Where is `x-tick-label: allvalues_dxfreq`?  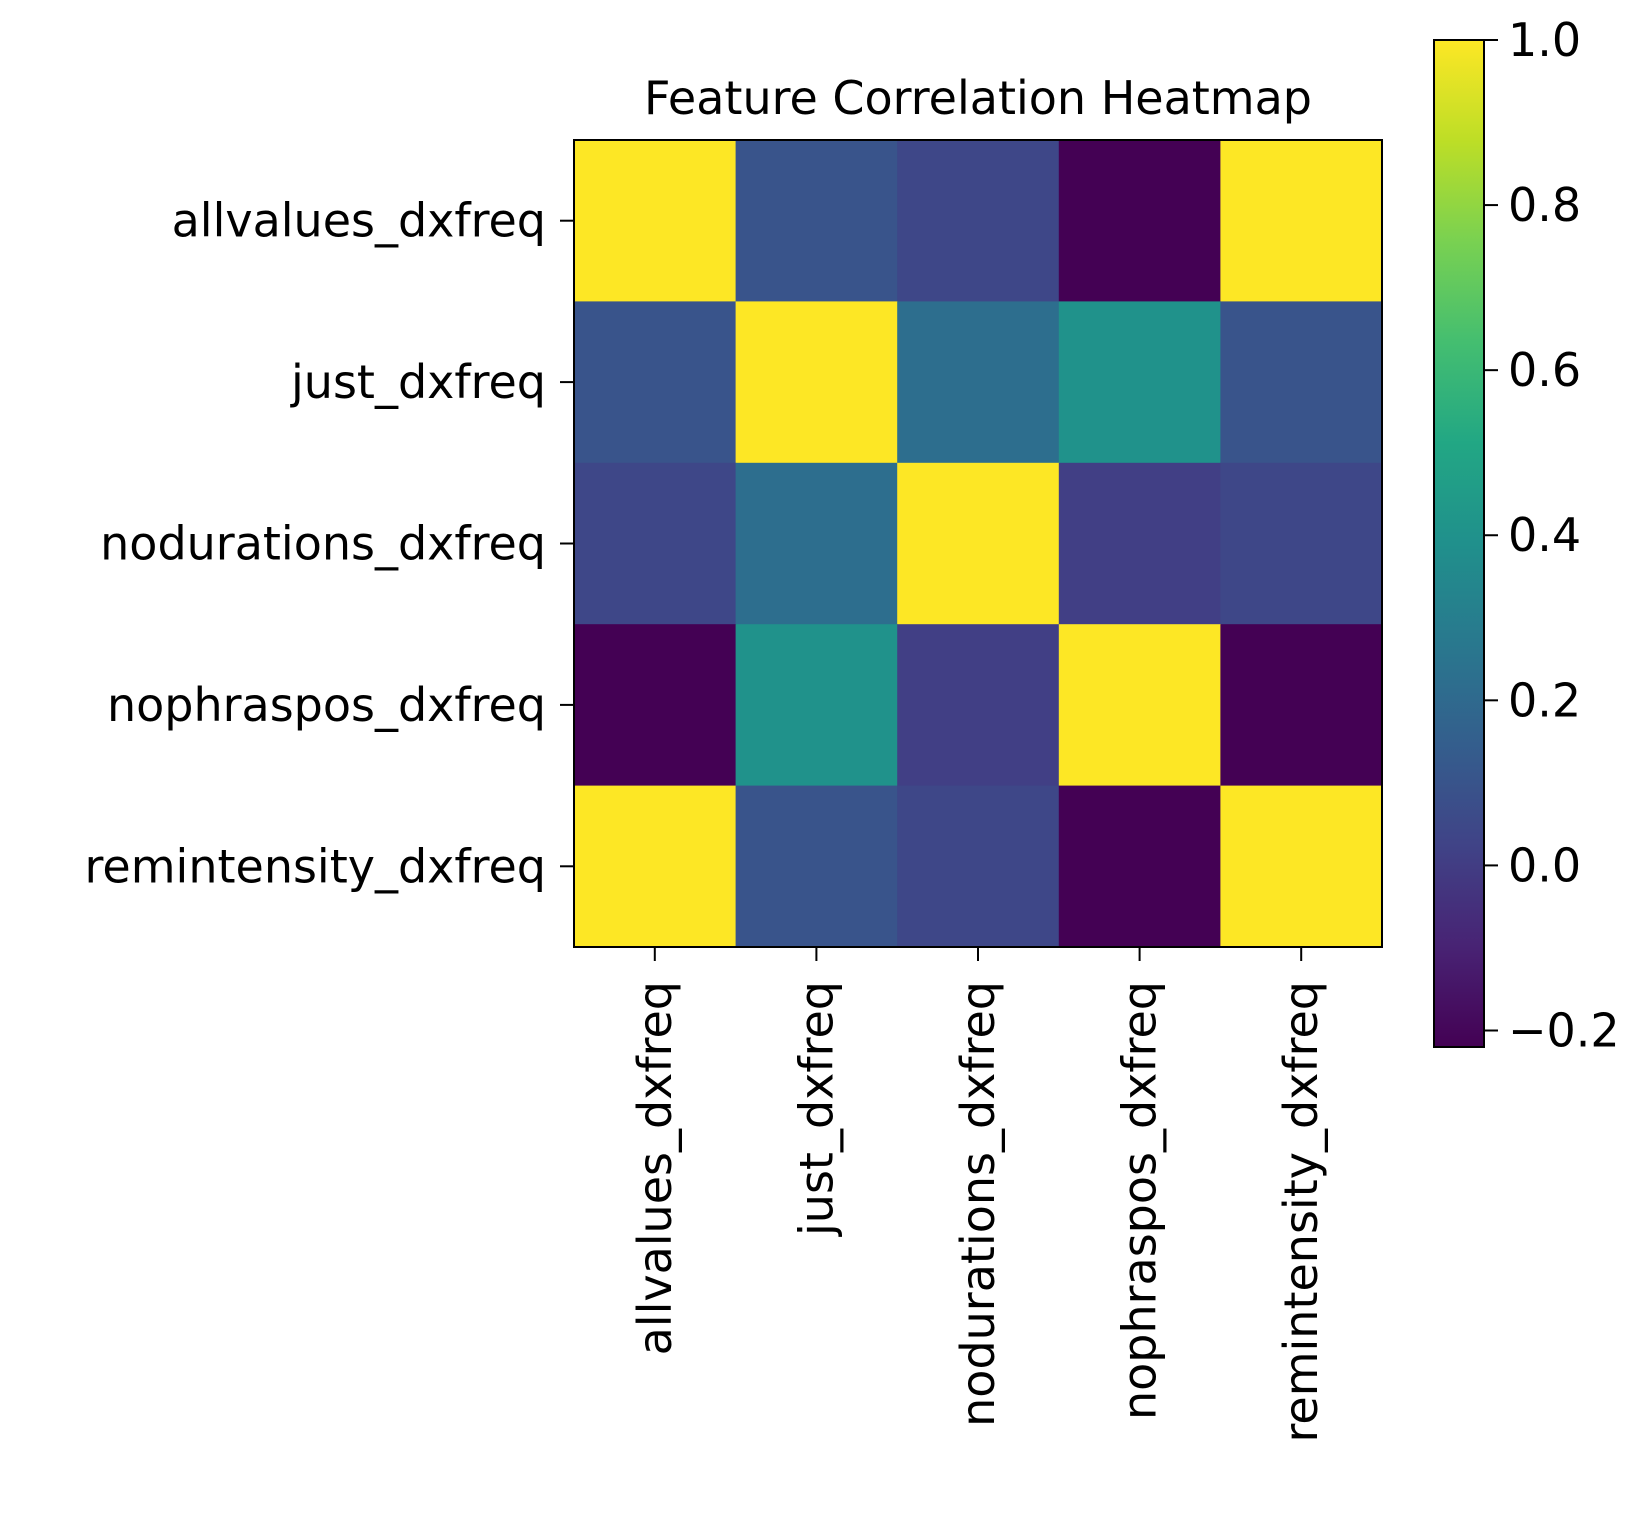 x-tick-label: allvalues_dxfreq is located at coordinates (655, 1168).